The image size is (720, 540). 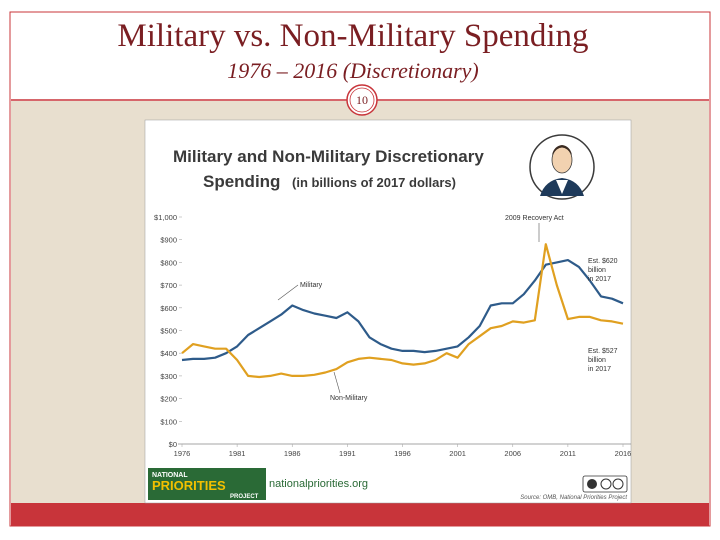 What do you see at coordinates (568, 453) in the screenshot?
I see `x-tick-label: 2011` at bounding box center [568, 453].